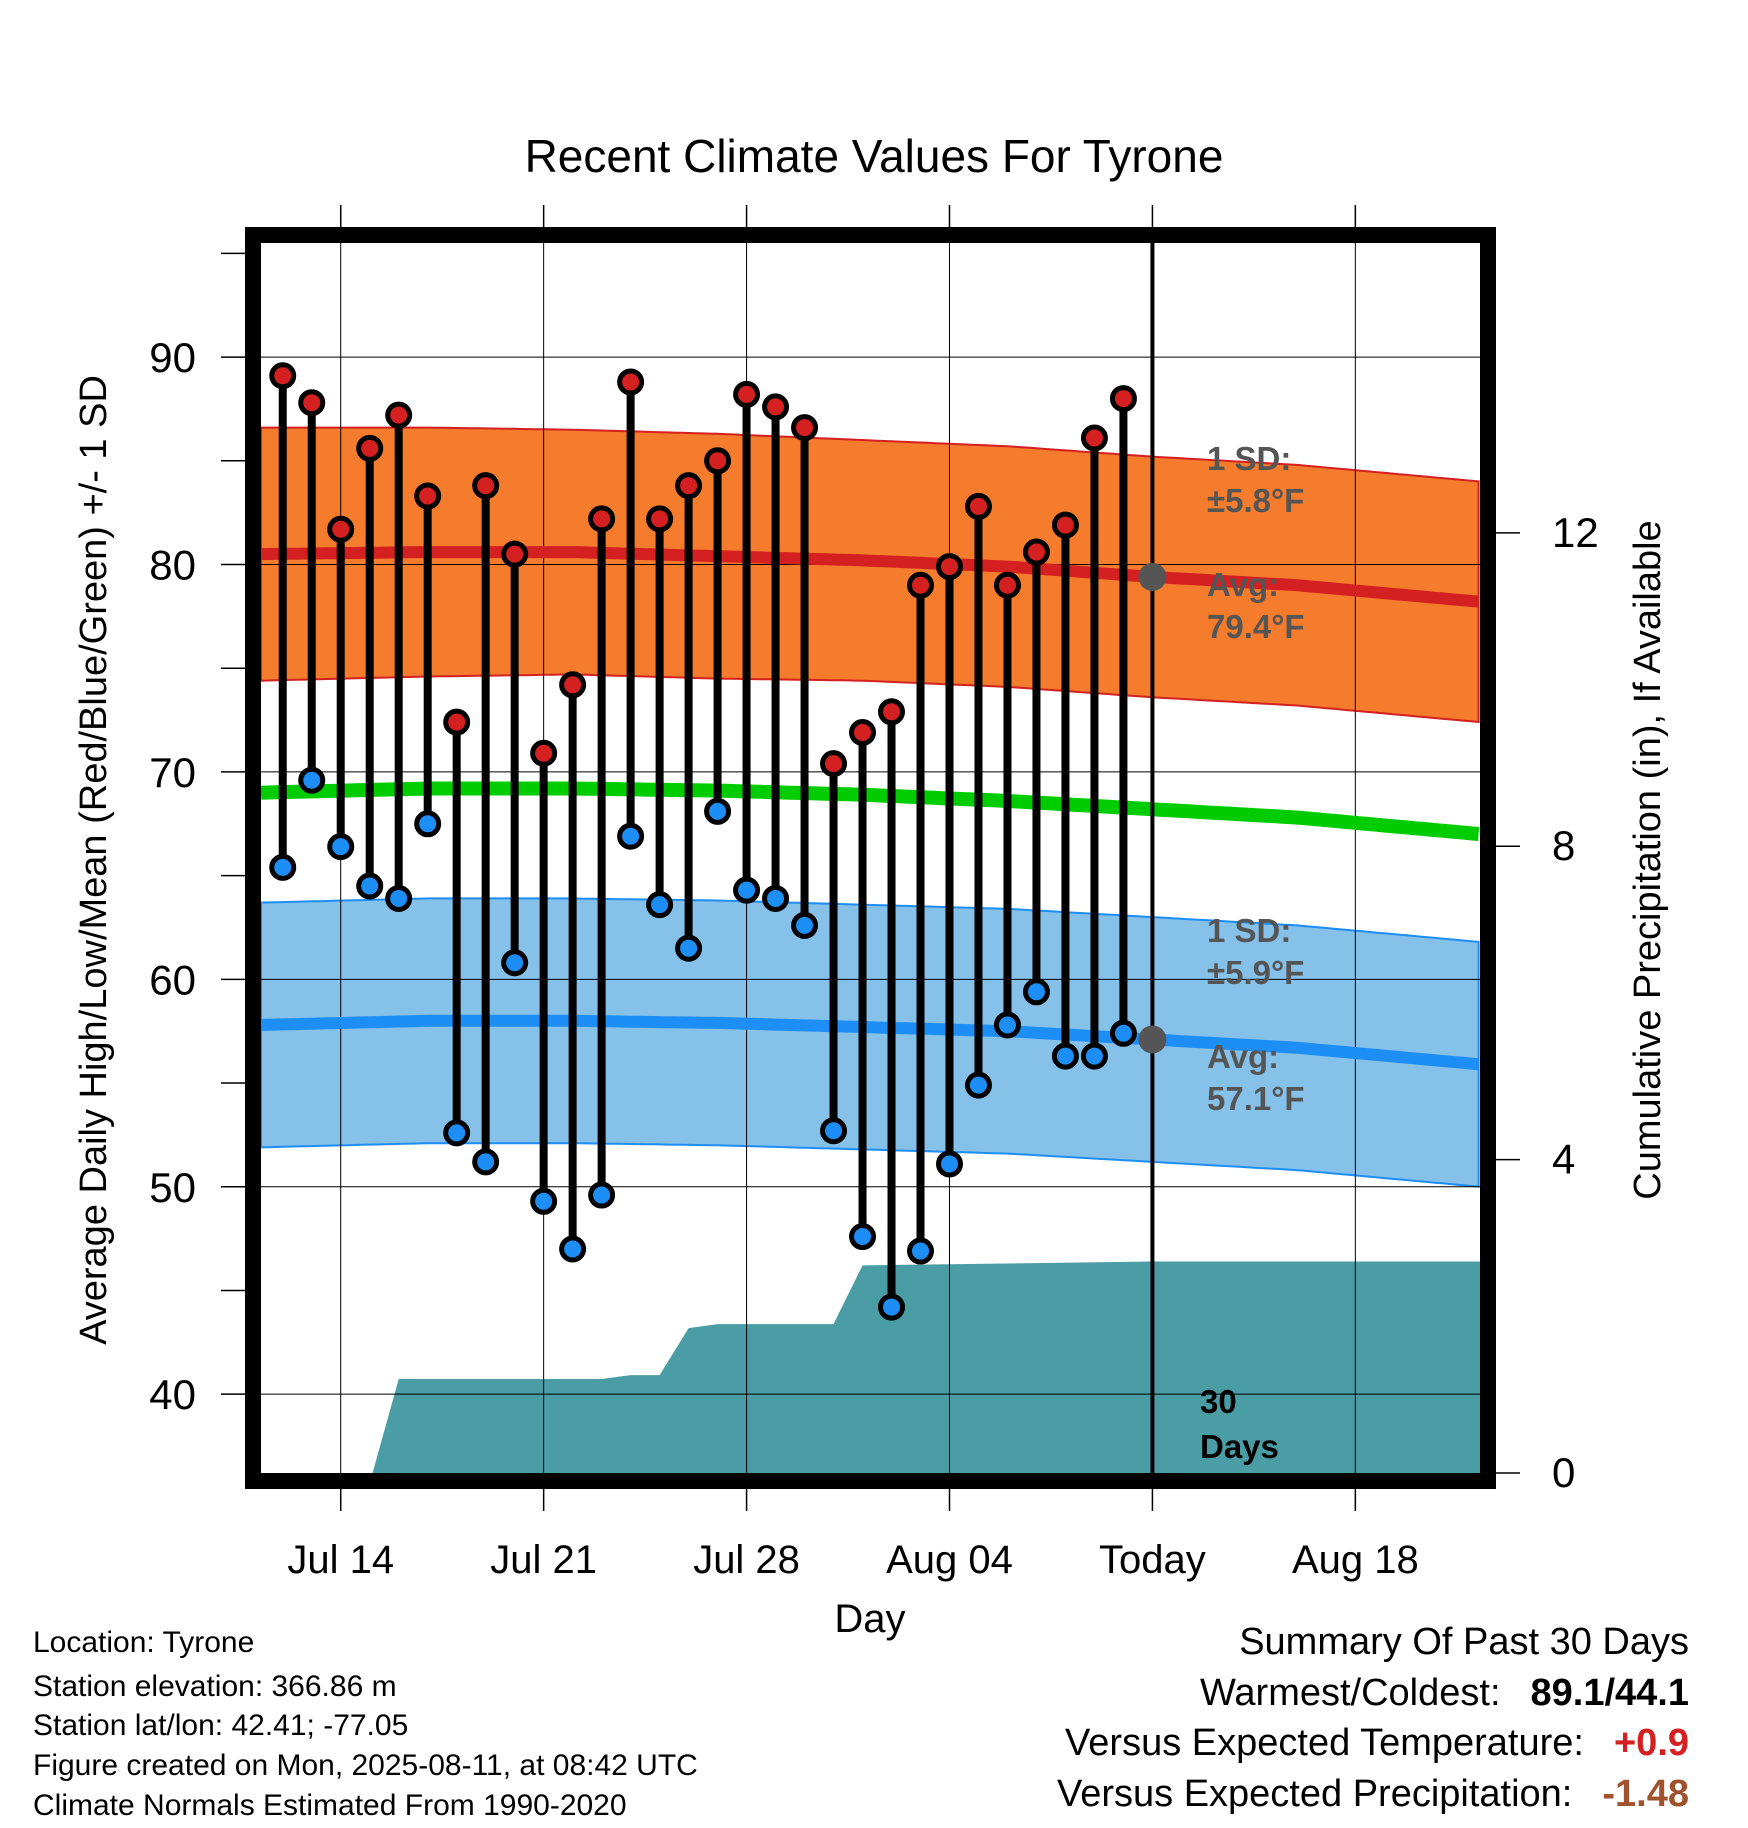  Describe the element at coordinates (1377, 1743) in the screenshot. I see `summary-temp: Versus Expected Temperature: +0.9` at that location.